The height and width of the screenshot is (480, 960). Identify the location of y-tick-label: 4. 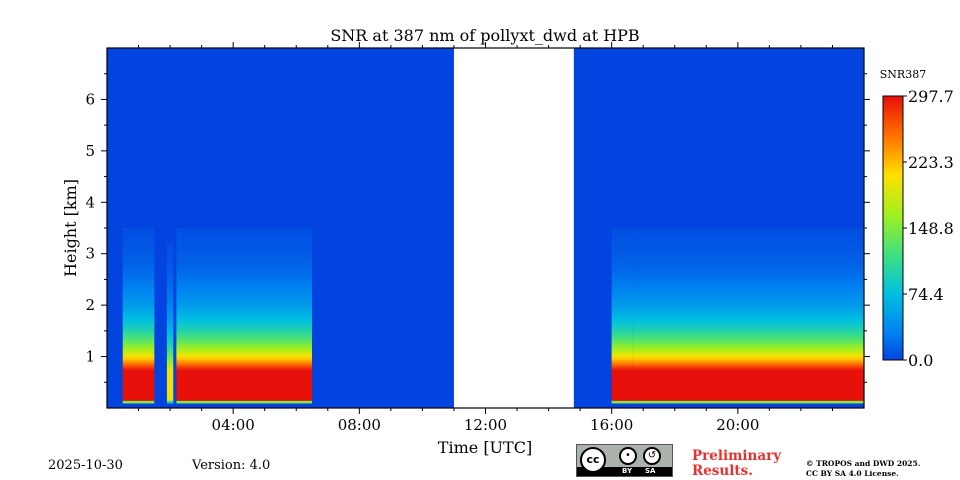
(90, 202).